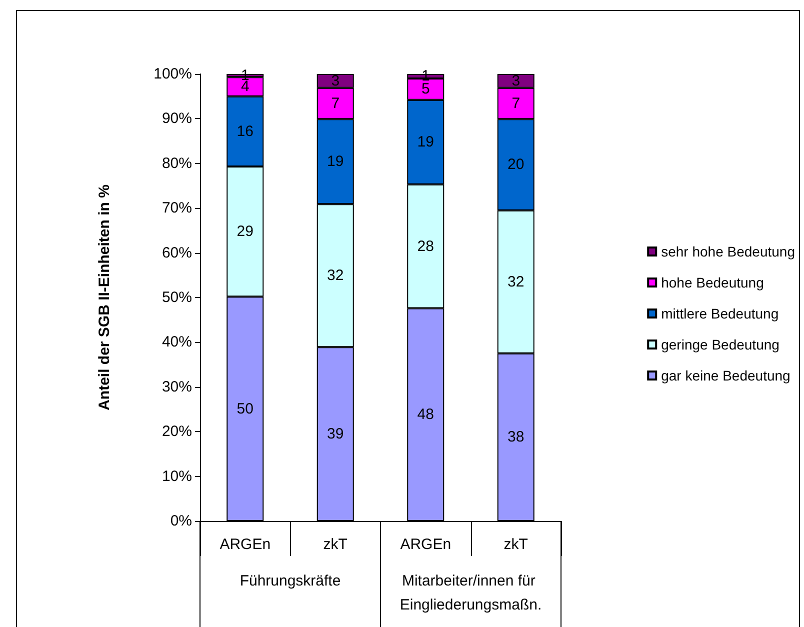  What do you see at coordinates (177, 208) in the screenshot?
I see `y-tick-label: 70%` at bounding box center [177, 208].